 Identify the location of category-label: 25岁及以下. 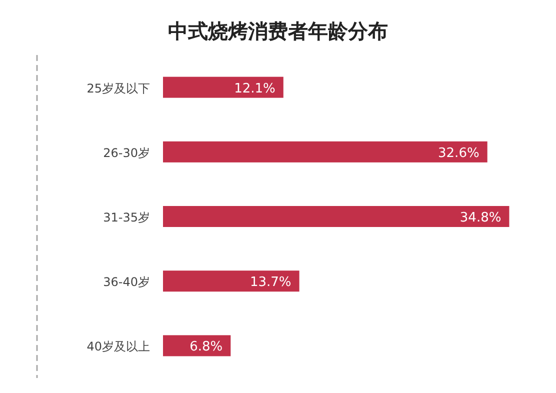
(118, 88).